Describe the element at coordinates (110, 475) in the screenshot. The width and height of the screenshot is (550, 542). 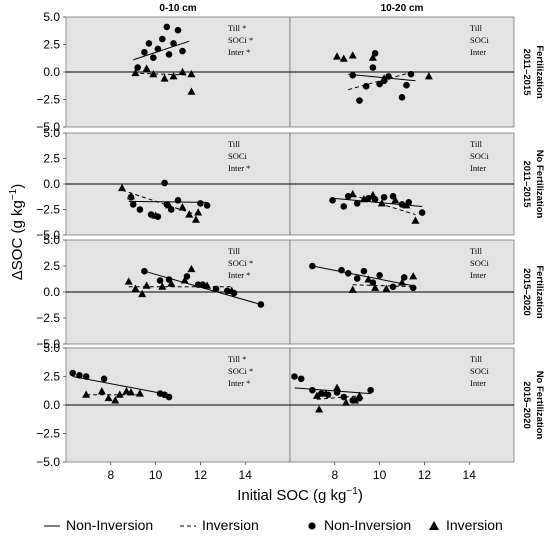
I see `x-tick-label: 8` at that location.